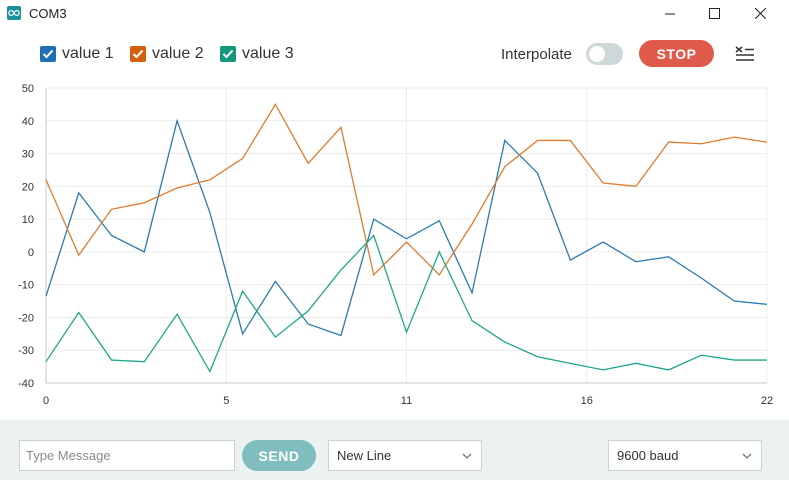  I want to click on maximize-button, so click(714, 13).